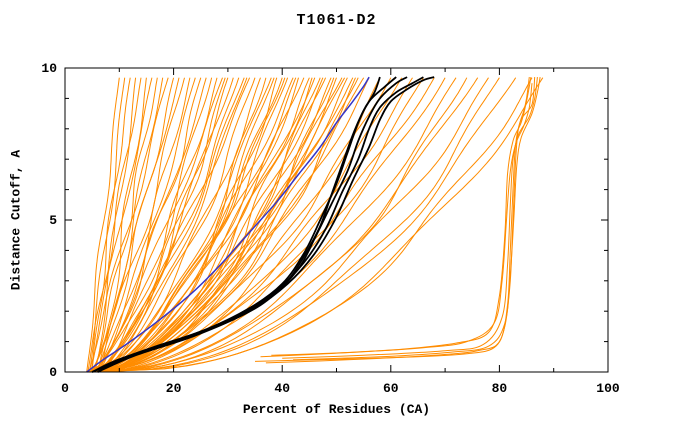 This screenshot has height=440, width=680. I want to click on x-tick-label: 0, so click(65, 388).